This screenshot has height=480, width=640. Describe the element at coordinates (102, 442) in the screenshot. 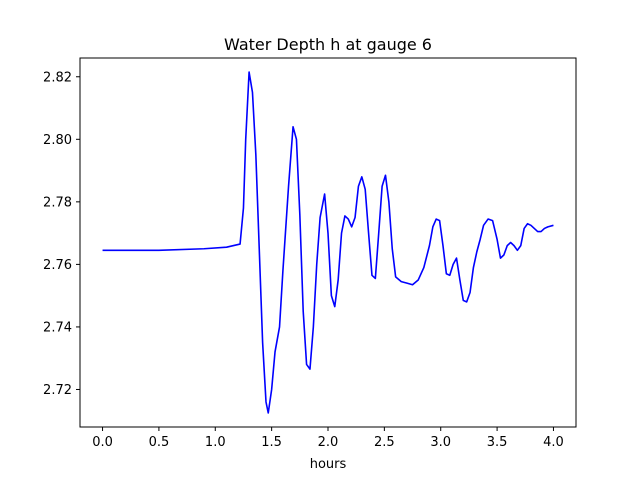

I see `x-tick-label: 0.0` at that location.